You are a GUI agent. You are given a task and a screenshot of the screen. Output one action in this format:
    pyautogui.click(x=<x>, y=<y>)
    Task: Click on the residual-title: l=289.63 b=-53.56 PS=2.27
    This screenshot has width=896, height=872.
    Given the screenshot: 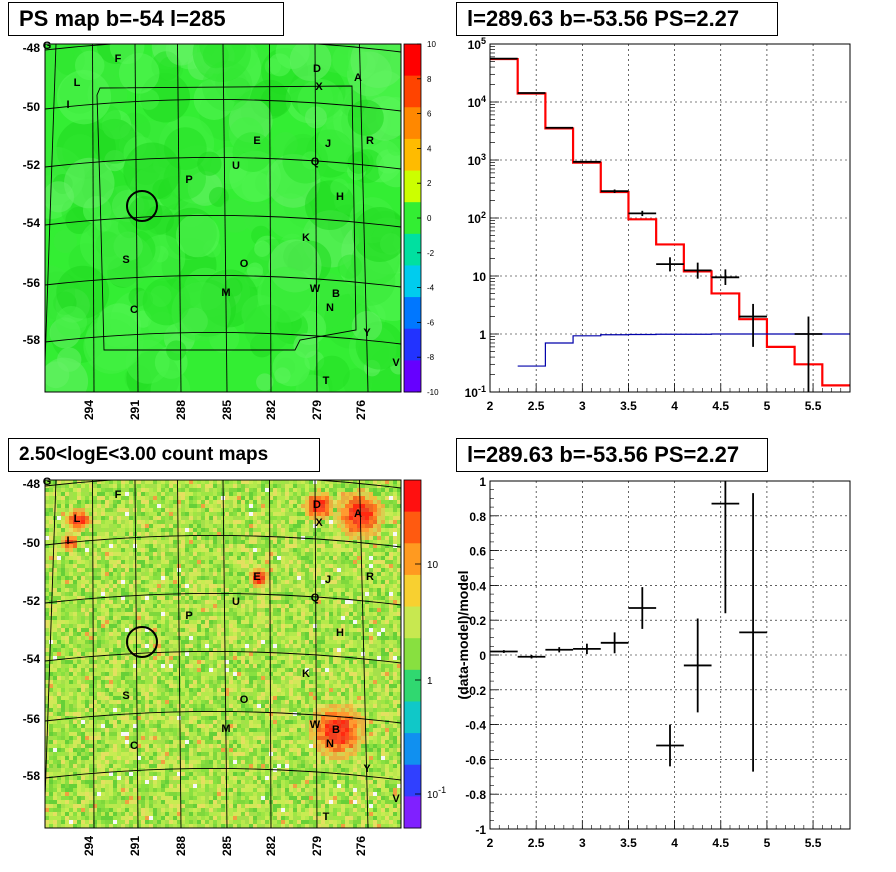 What is the action you would take?
    pyautogui.click(x=612, y=455)
    